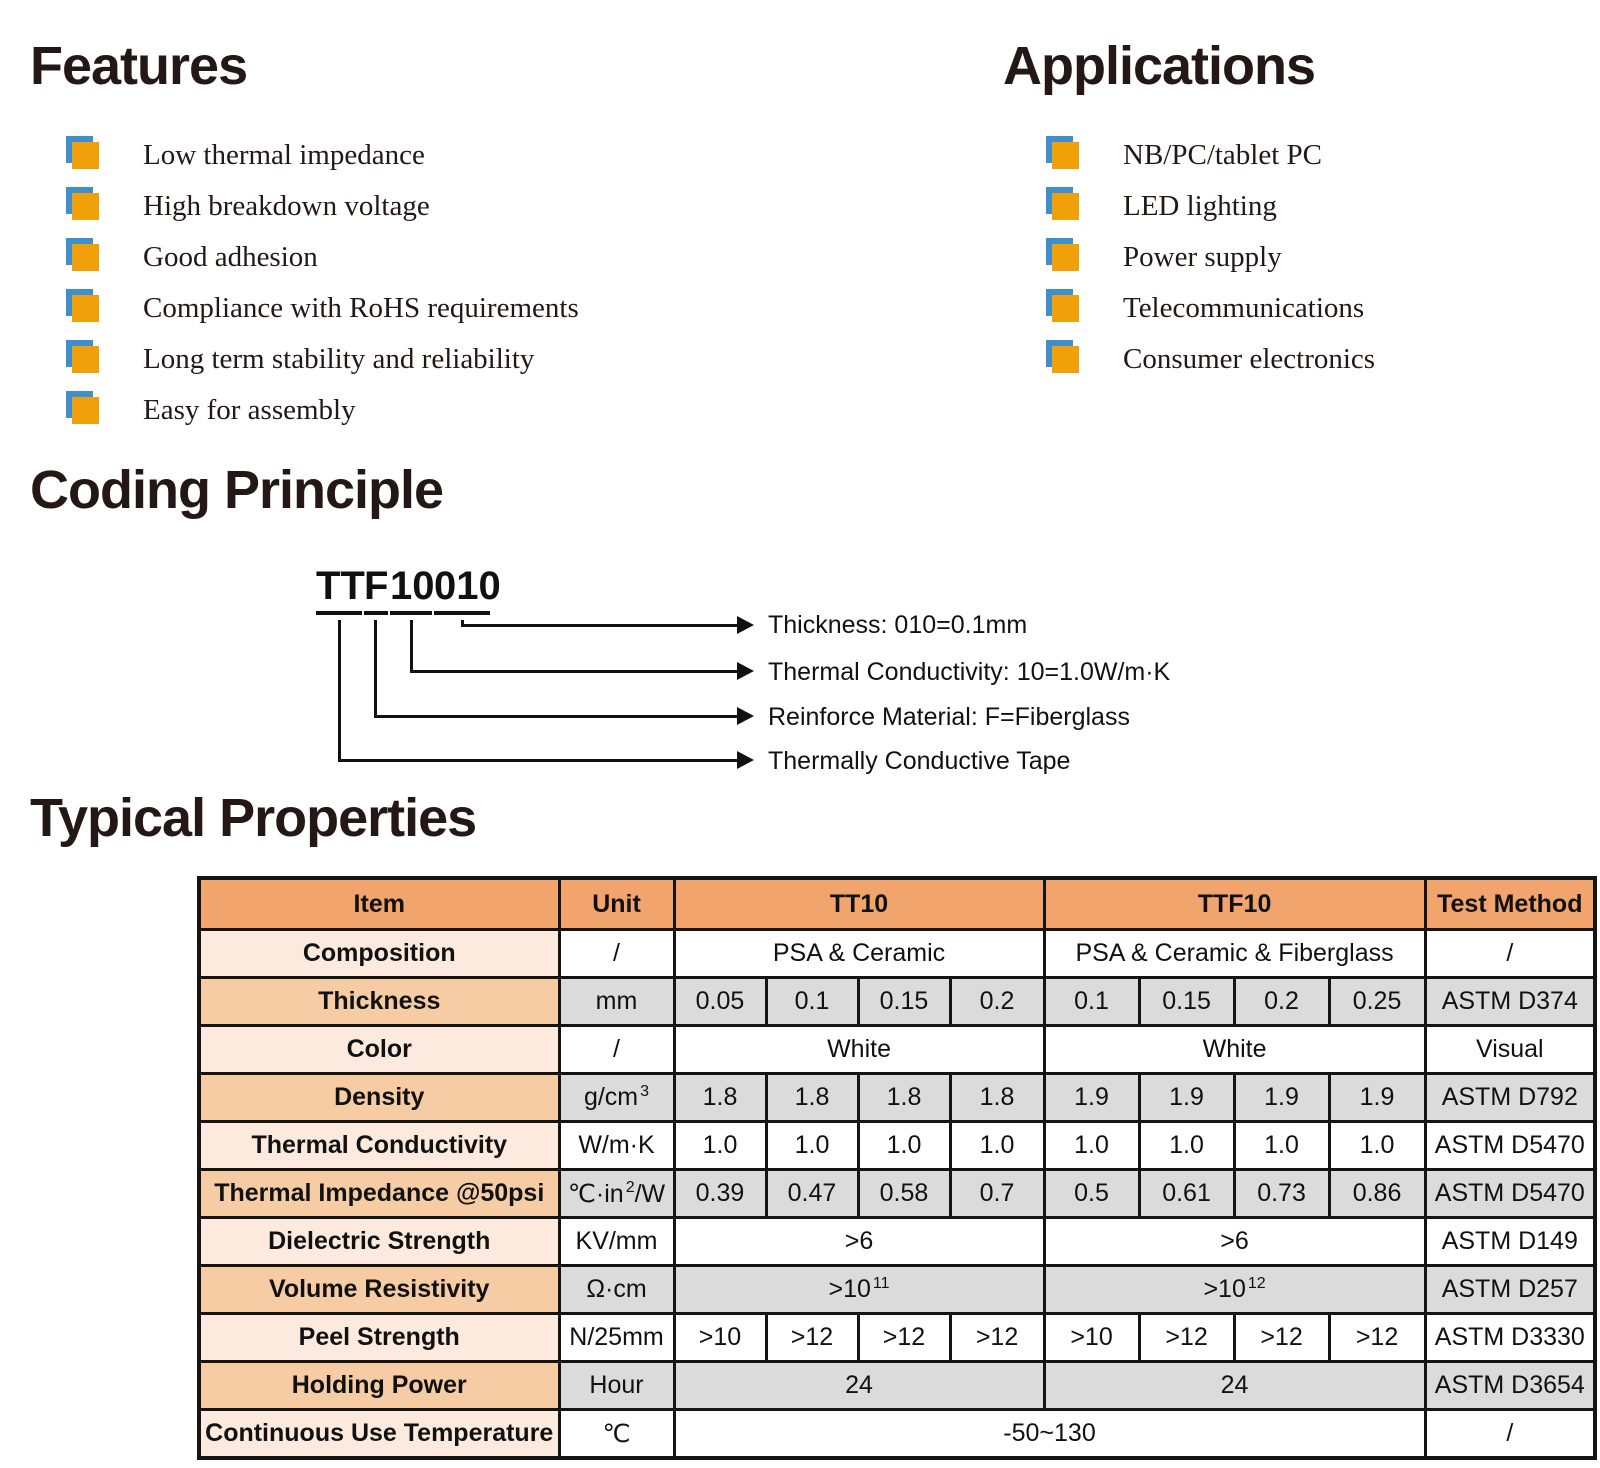 The image size is (1600, 1468). What do you see at coordinates (616, 1001) in the screenshot?
I see `cell-unit: mm` at bounding box center [616, 1001].